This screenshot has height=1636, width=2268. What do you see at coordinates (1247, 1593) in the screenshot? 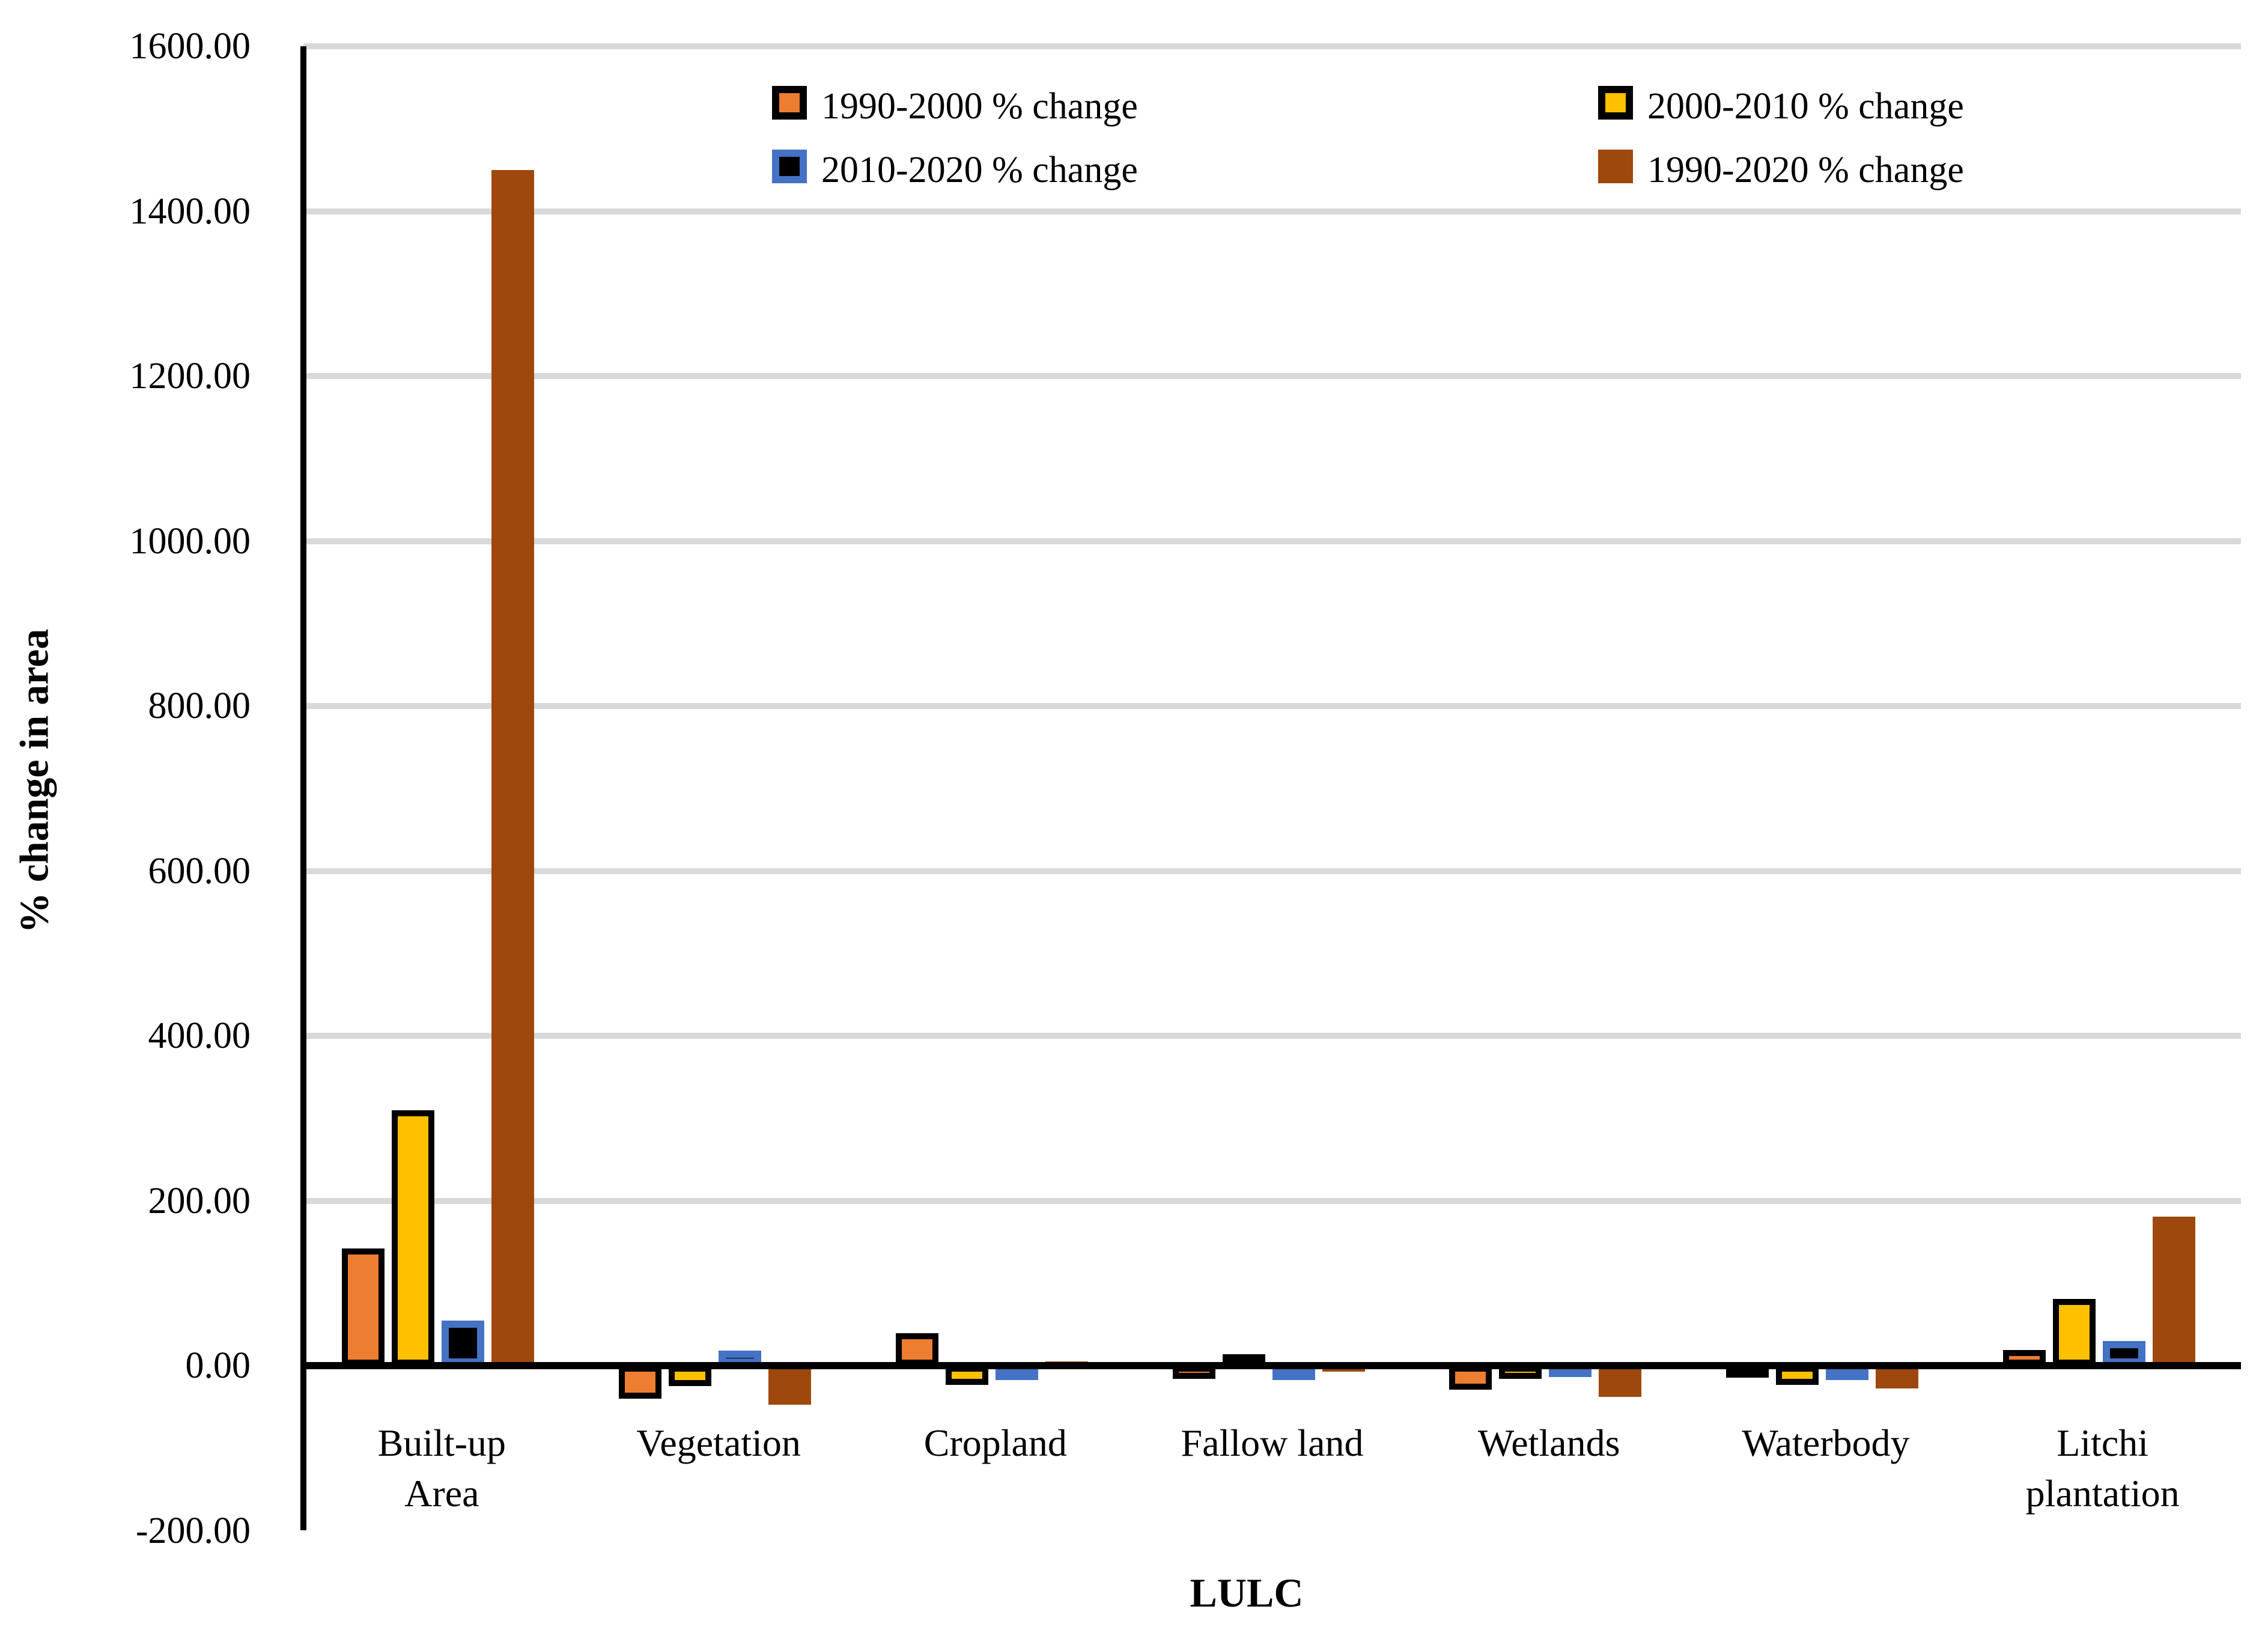
I see `x-axis-title: LULC` at bounding box center [1247, 1593].